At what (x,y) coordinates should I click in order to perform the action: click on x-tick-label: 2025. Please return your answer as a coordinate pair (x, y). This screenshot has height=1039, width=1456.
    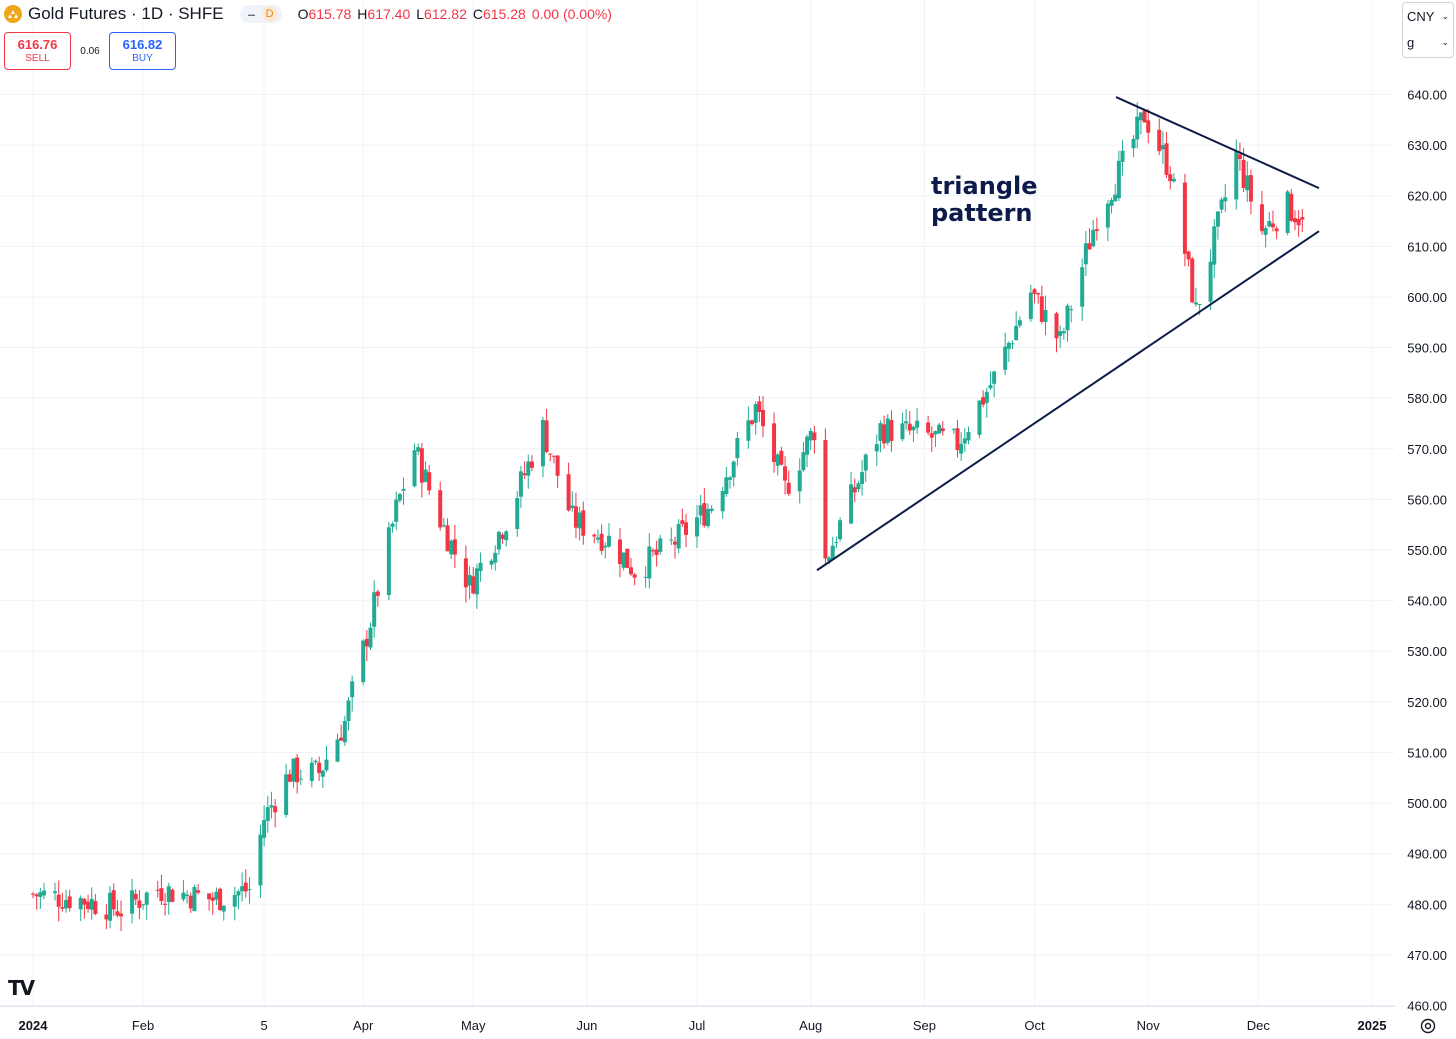
    Looking at the image, I should click on (1372, 1025).